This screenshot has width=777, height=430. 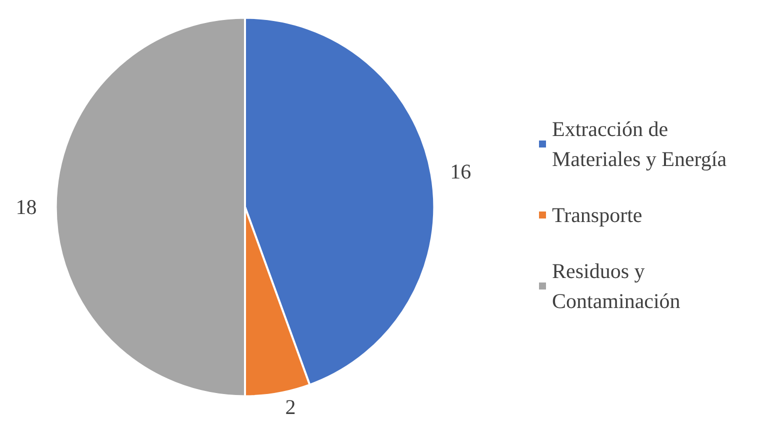 What do you see at coordinates (597, 215) in the screenshot?
I see `legend-label: Transporte` at bounding box center [597, 215].